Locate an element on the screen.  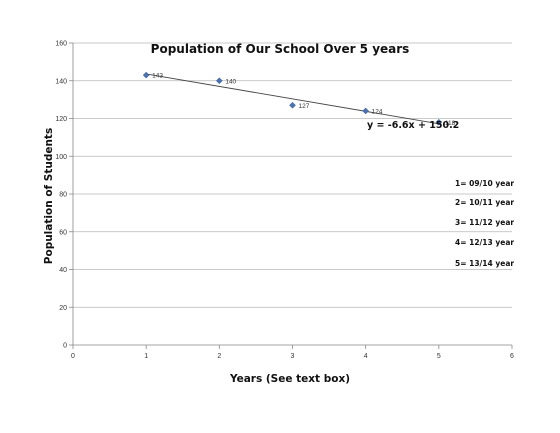
year-key-line: 3= 11/12 year is located at coordinates (484, 222).